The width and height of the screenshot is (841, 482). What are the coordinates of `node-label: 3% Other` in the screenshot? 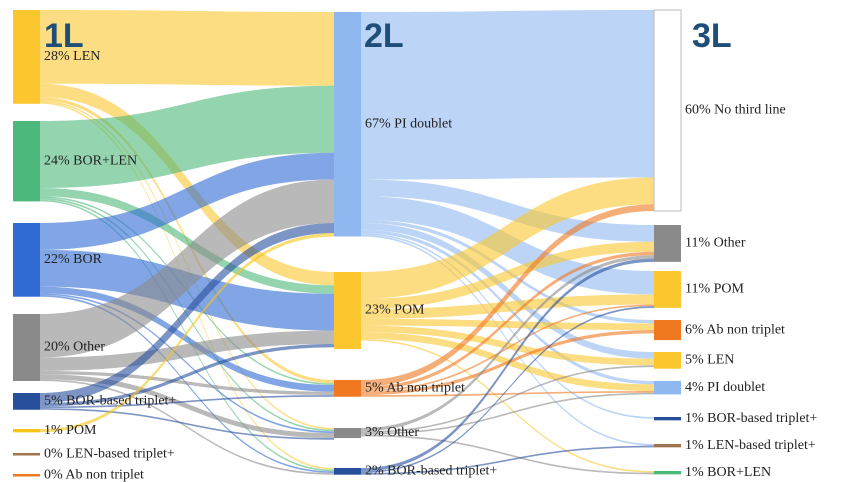 It's located at (392, 432).